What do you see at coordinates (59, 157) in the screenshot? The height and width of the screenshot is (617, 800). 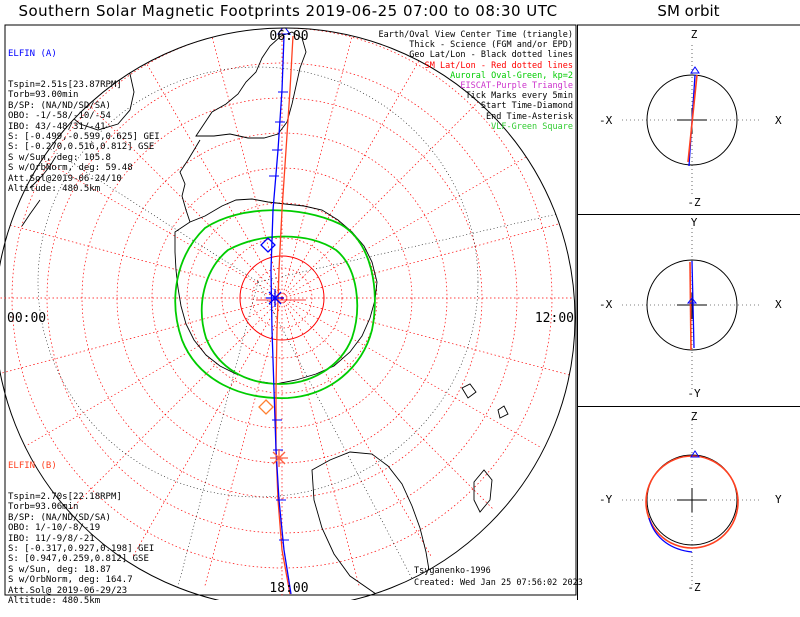 I see `elfin-a-line: S w/Sun, deg: 105.8` at bounding box center [59, 157].